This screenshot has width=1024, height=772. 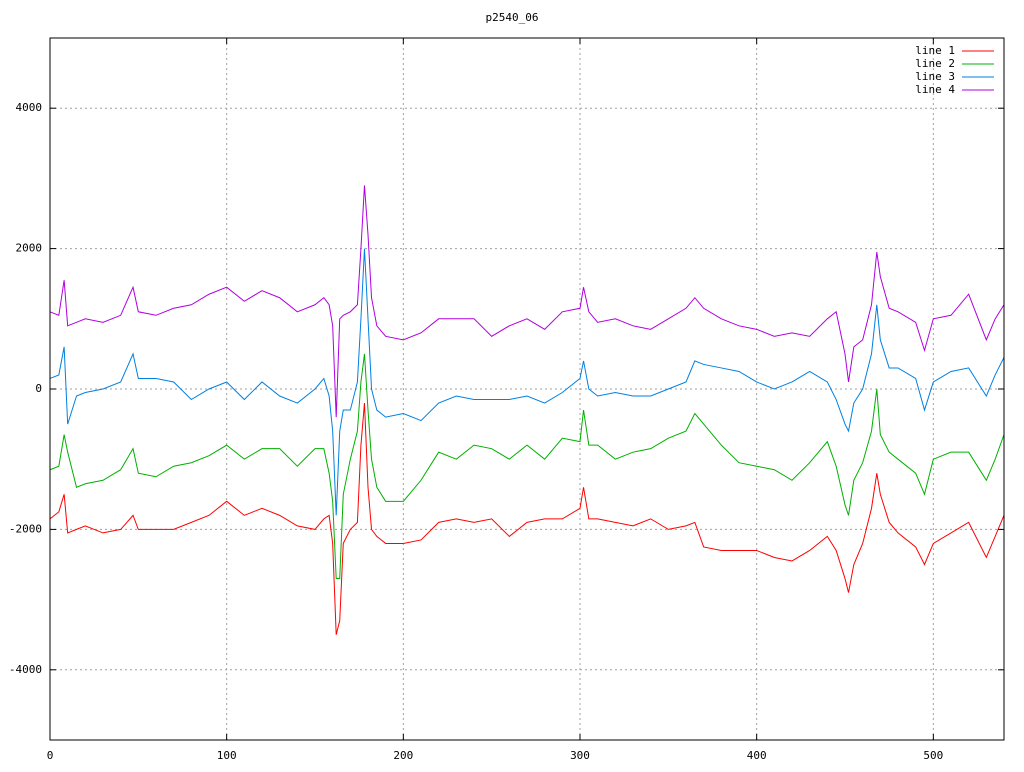 What do you see at coordinates (25, 528) in the screenshot?
I see `y-tick-label: -2000` at bounding box center [25, 528].